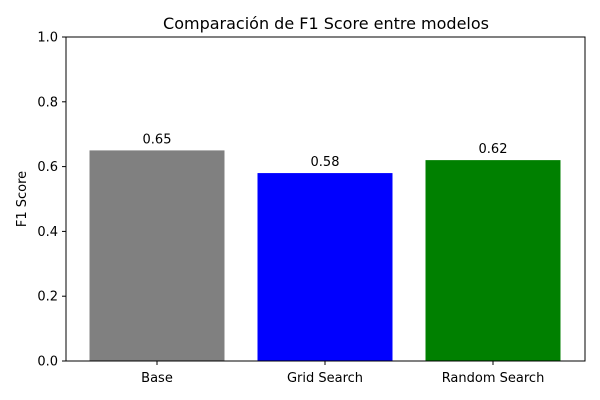 This screenshot has height=400, width=600. I want to click on y-axis-label: F1 Score, so click(22, 199).